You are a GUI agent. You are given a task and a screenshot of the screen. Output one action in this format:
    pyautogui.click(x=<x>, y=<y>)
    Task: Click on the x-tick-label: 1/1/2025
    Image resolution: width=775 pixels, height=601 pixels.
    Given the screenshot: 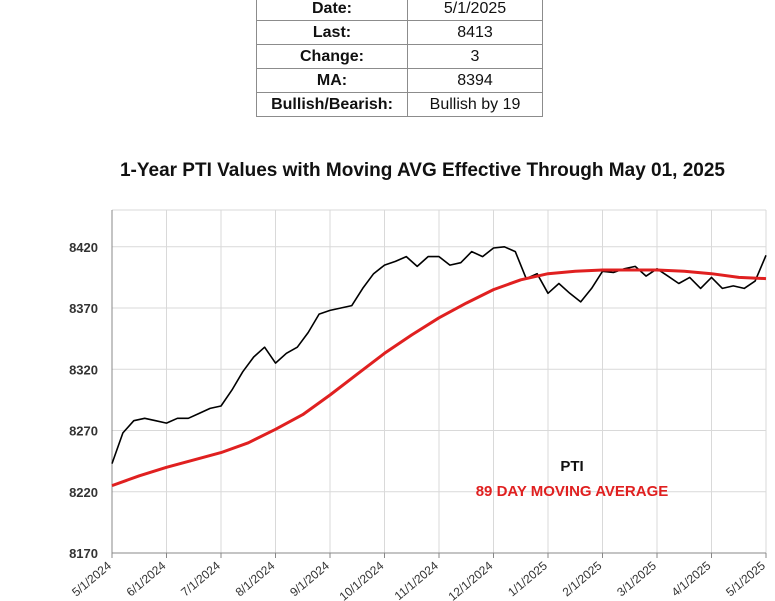 What is the action you would take?
    pyautogui.click(x=527, y=578)
    